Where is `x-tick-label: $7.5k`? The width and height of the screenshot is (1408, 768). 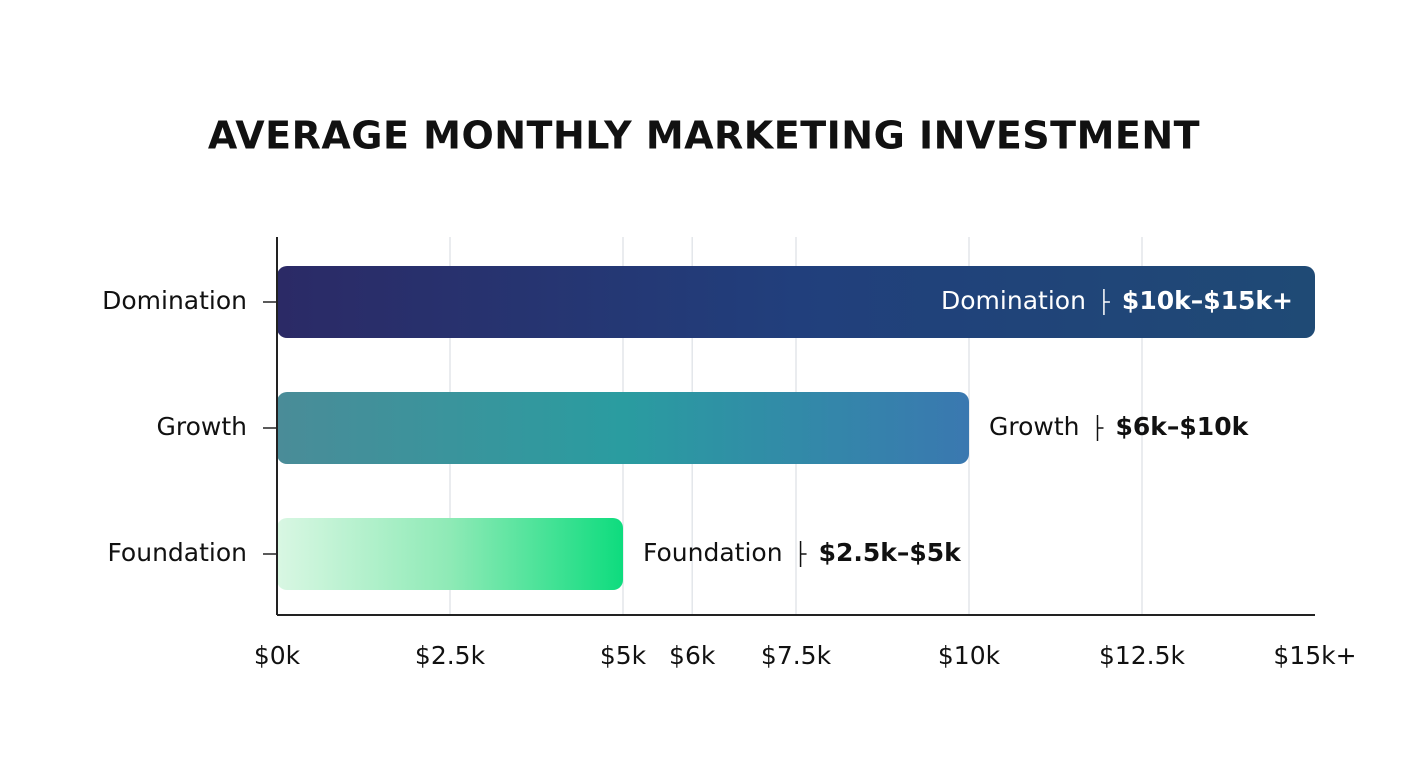 x-tick-label: $7.5k is located at coordinates (796, 655).